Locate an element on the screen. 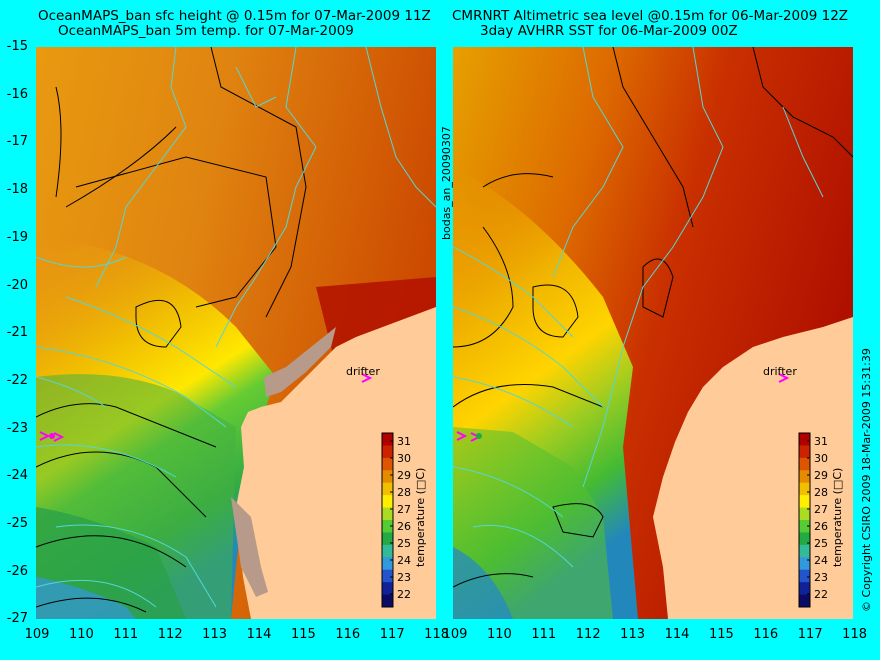 This screenshot has height=660, width=880. y-axis-label: -24 is located at coordinates (17, 476).